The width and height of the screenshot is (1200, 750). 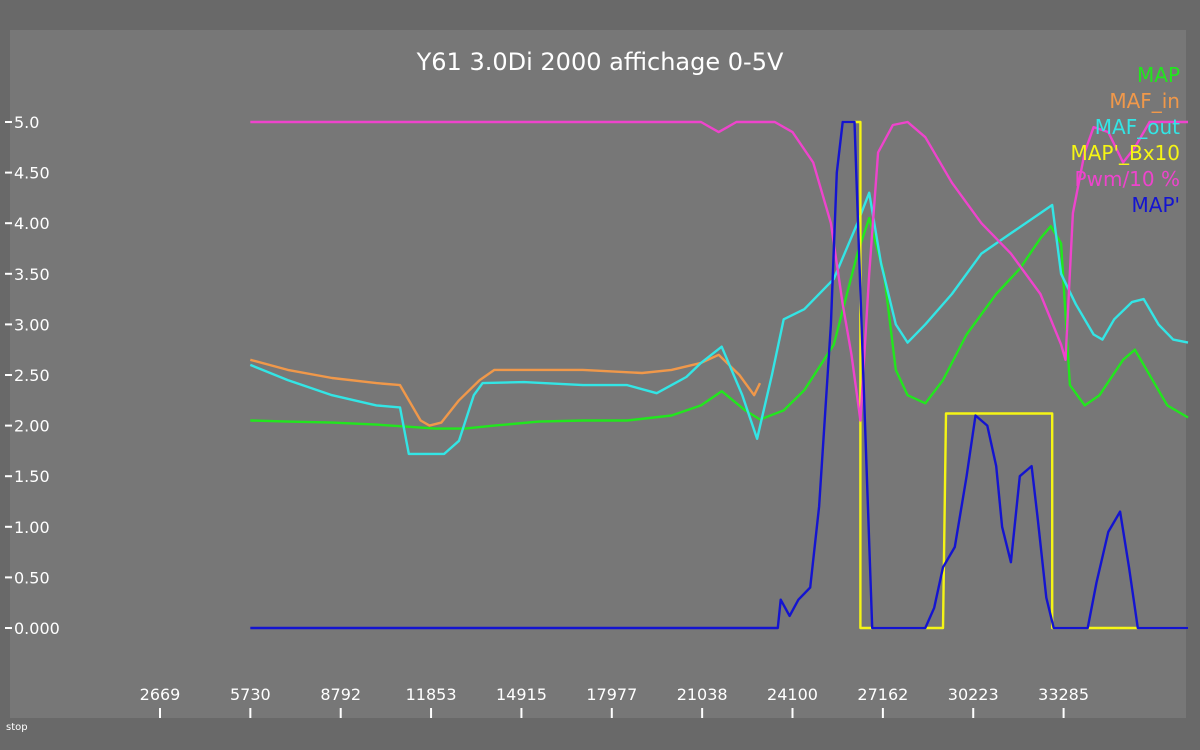 I want to click on y-tick-label: 1.50, so click(x=32, y=476).